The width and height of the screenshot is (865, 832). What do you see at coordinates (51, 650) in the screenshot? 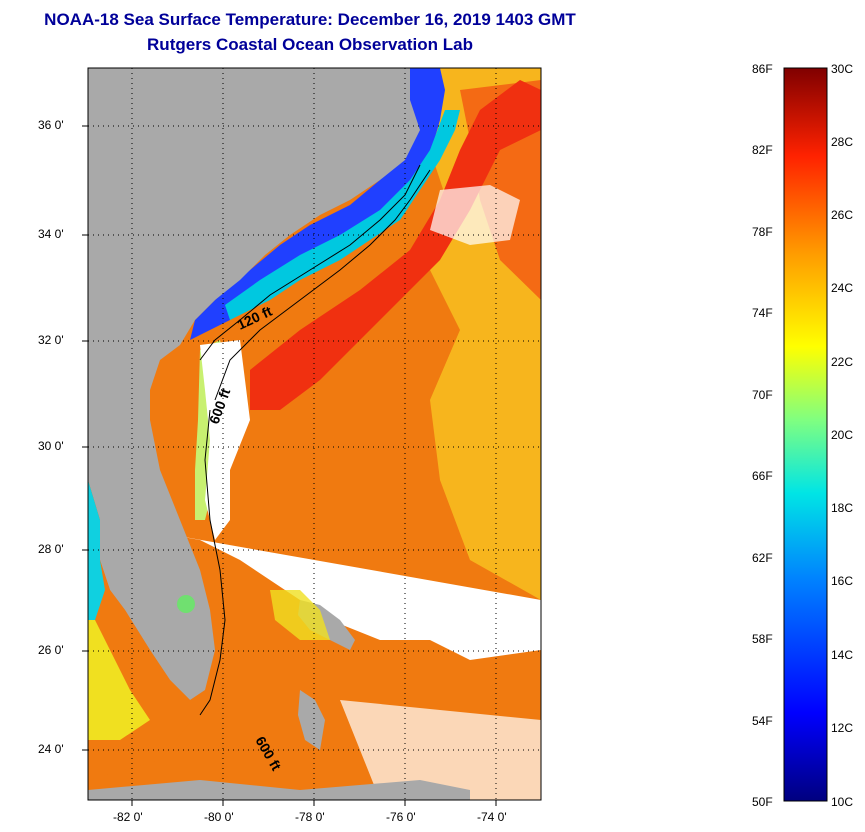
I see `lat-label: 26 0'` at bounding box center [51, 650].